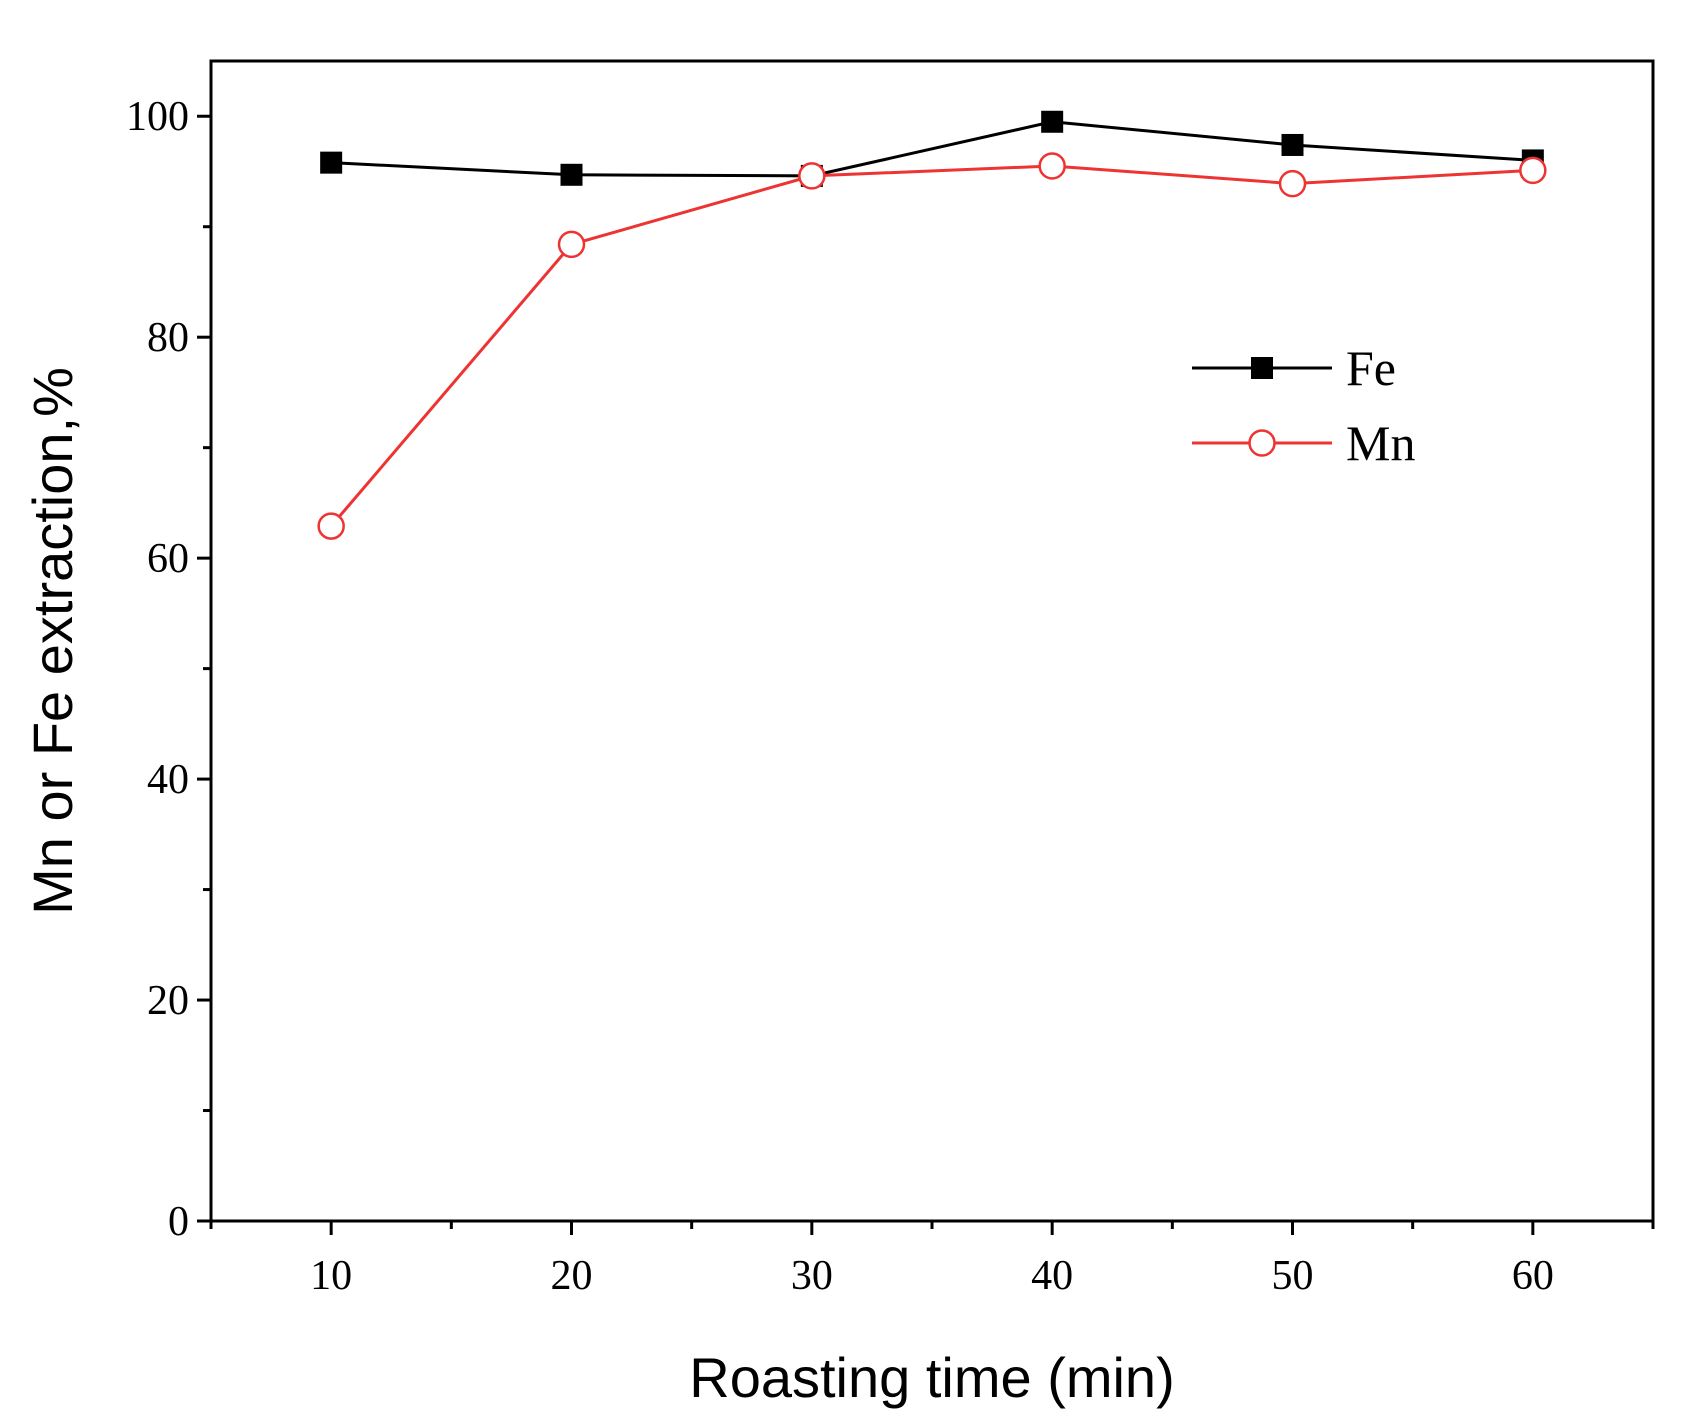 This screenshot has width=1684, height=1428. What do you see at coordinates (168, 559) in the screenshot?
I see `y-tick-label: 60` at bounding box center [168, 559].